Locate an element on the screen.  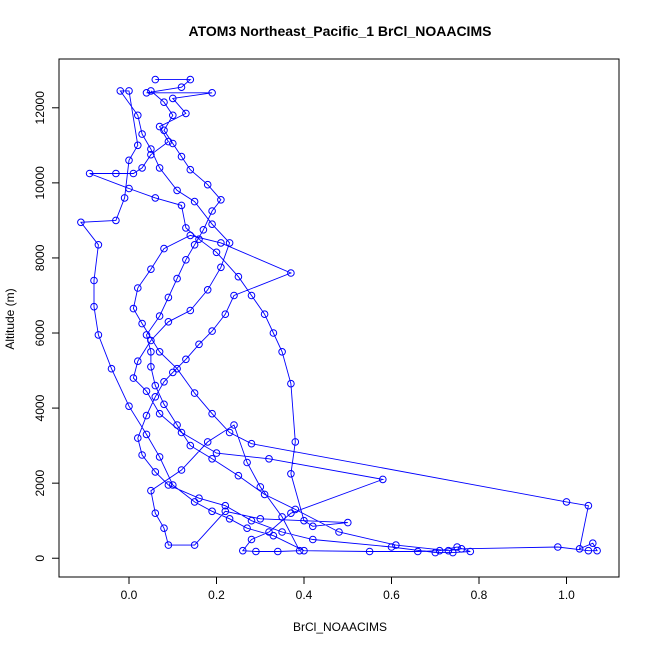
chart-title: ATOM3 Northeast_Pacific_1 BrCl_NOAACIMS is located at coordinates (340, 31).